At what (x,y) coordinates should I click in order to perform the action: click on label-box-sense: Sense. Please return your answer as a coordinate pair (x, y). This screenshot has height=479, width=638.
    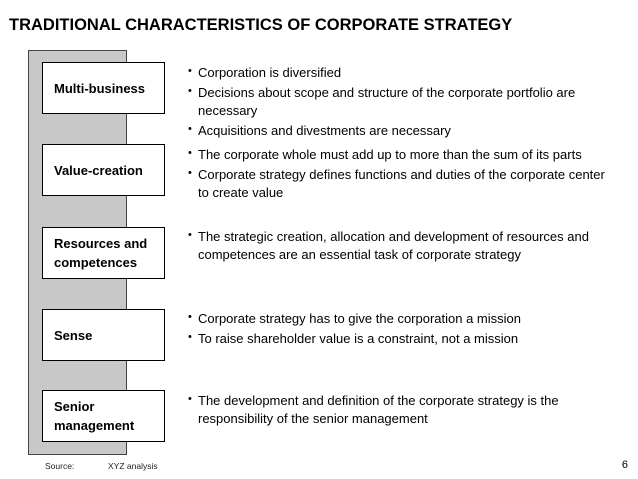
    Looking at the image, I should click on (103, 335).